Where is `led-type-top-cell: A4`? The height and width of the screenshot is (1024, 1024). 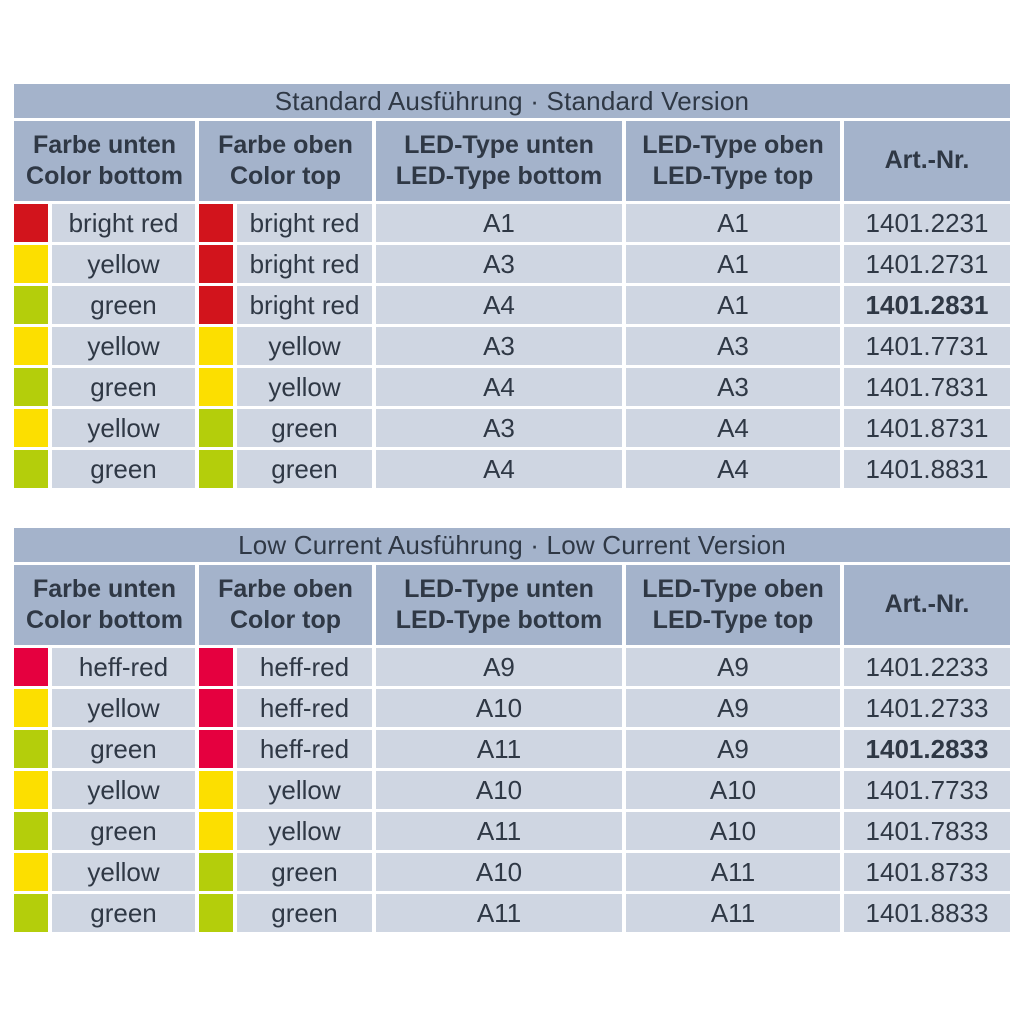 led-type-top-cell: A4 is located at coordinates (733, 428).